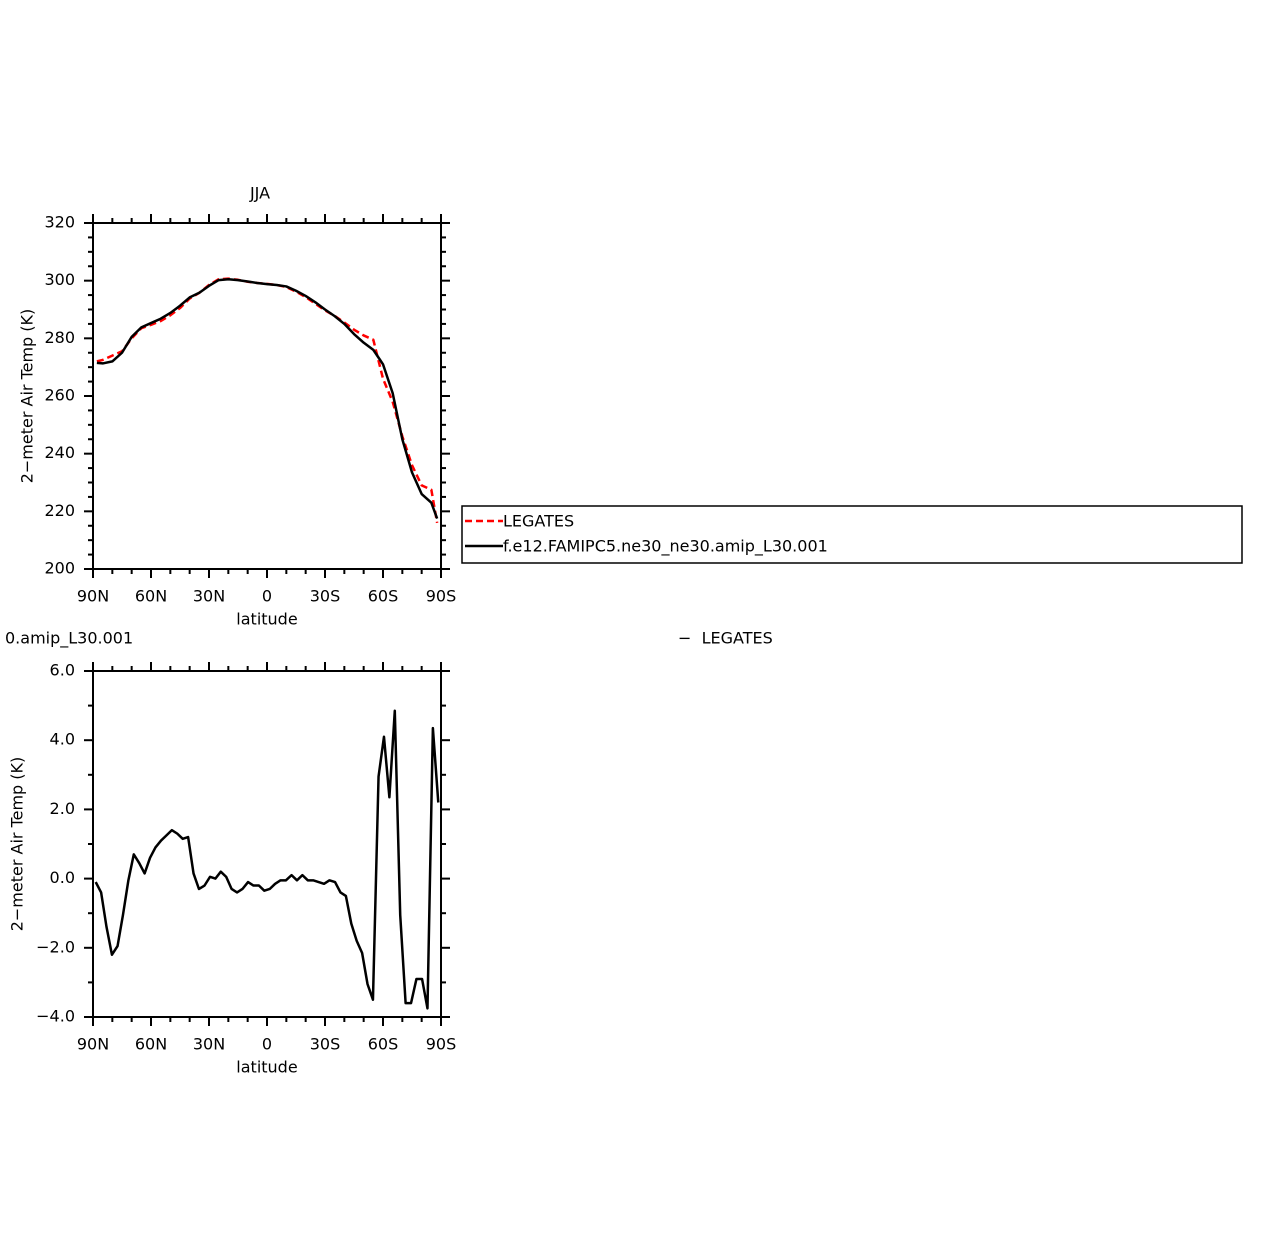 The height and width of the screenshot is (1258, 1261). Describe the element at coordinates (725, 638) in the screenshot. I see `chart-title-part: − LEGATES` at that location.